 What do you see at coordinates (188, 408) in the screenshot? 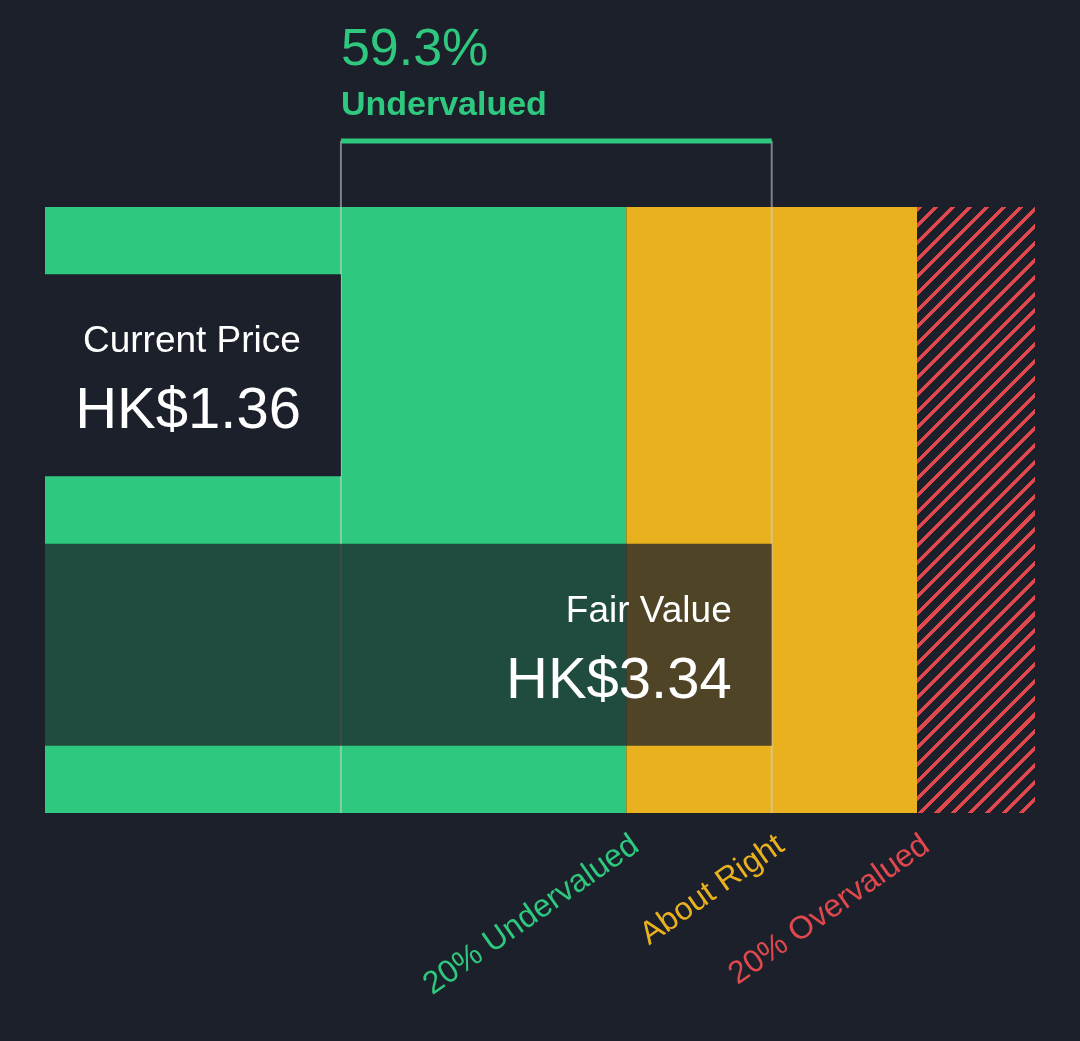
I see `data-label: HK$1.36` at bounding box center [188, 408].